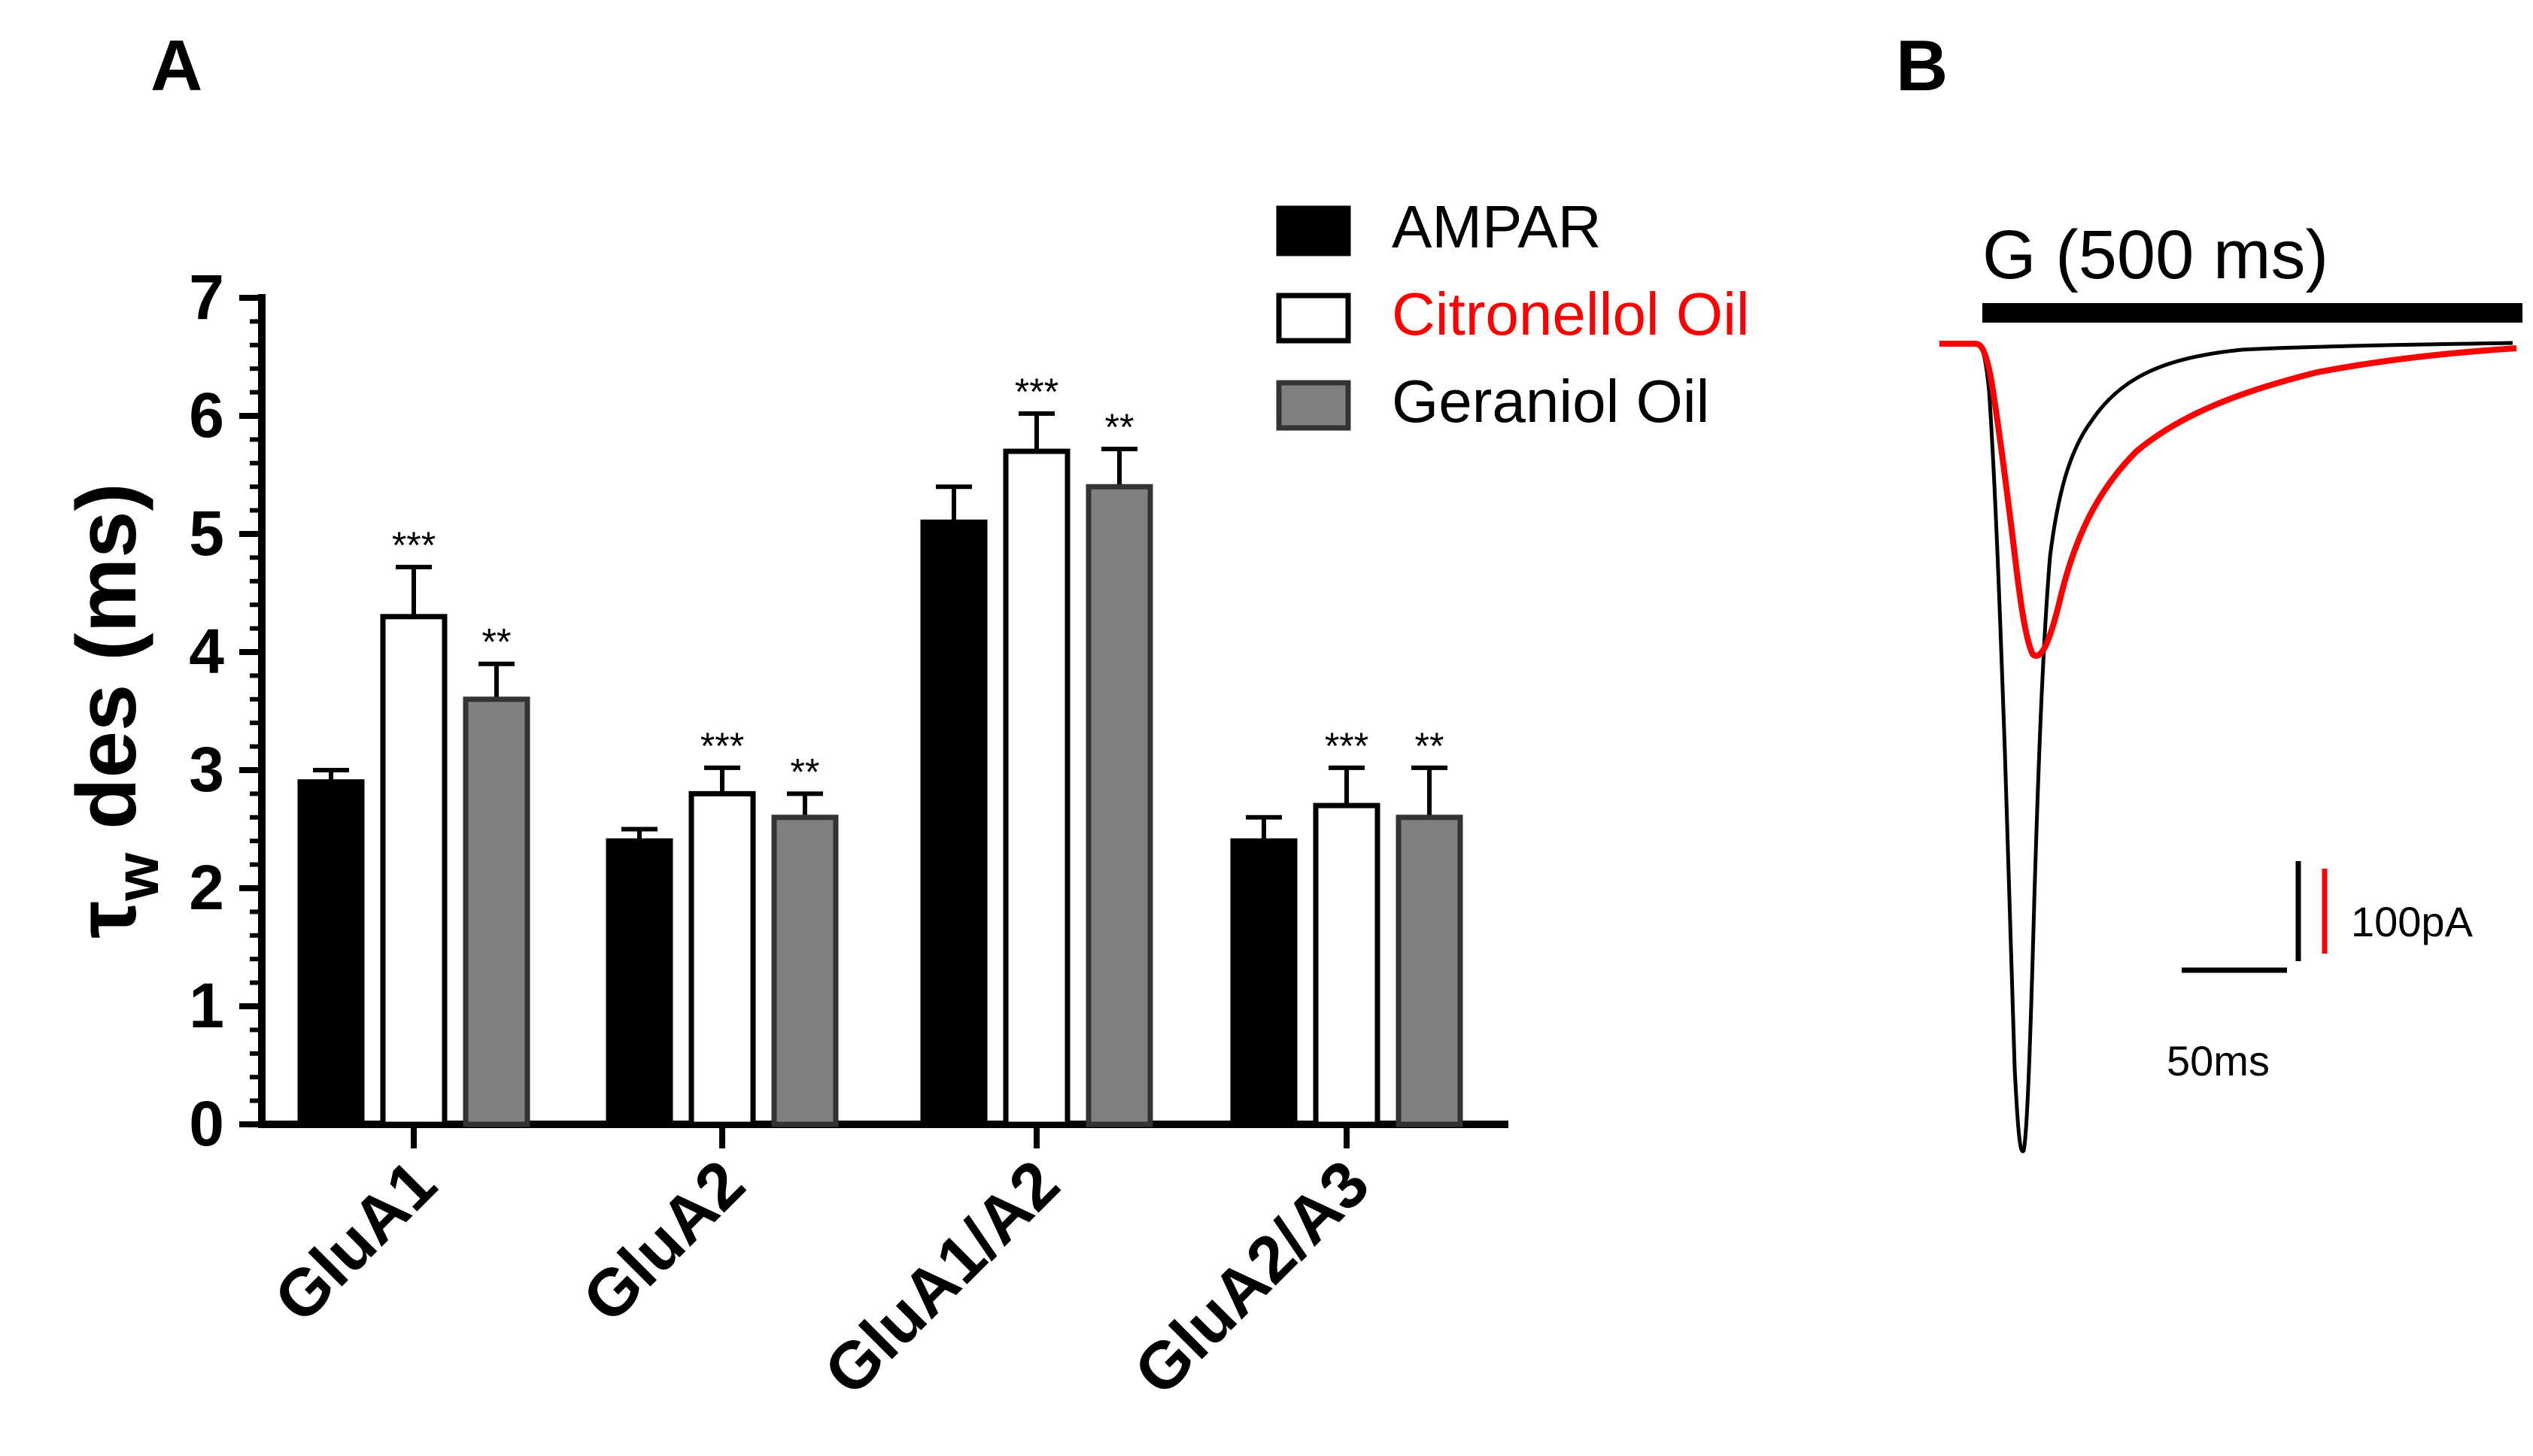  I want to click on y-tick-label: 4, so click(206, 651).